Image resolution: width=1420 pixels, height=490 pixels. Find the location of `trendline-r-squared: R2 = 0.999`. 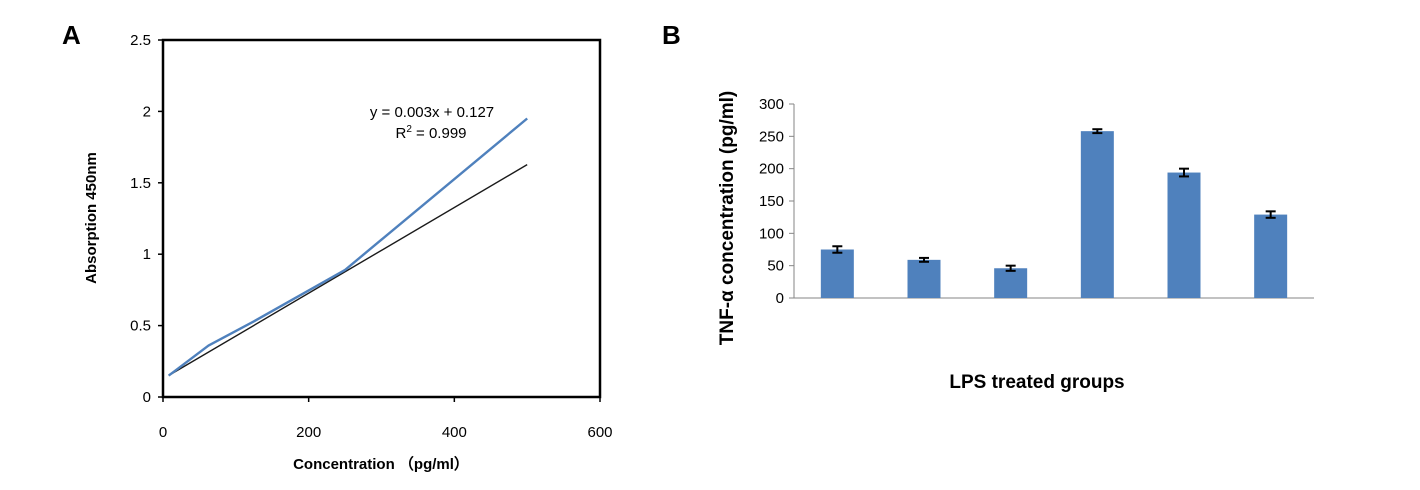

trendline-r-squared: R2 = 0.999 is located at coordinates (430, 133).